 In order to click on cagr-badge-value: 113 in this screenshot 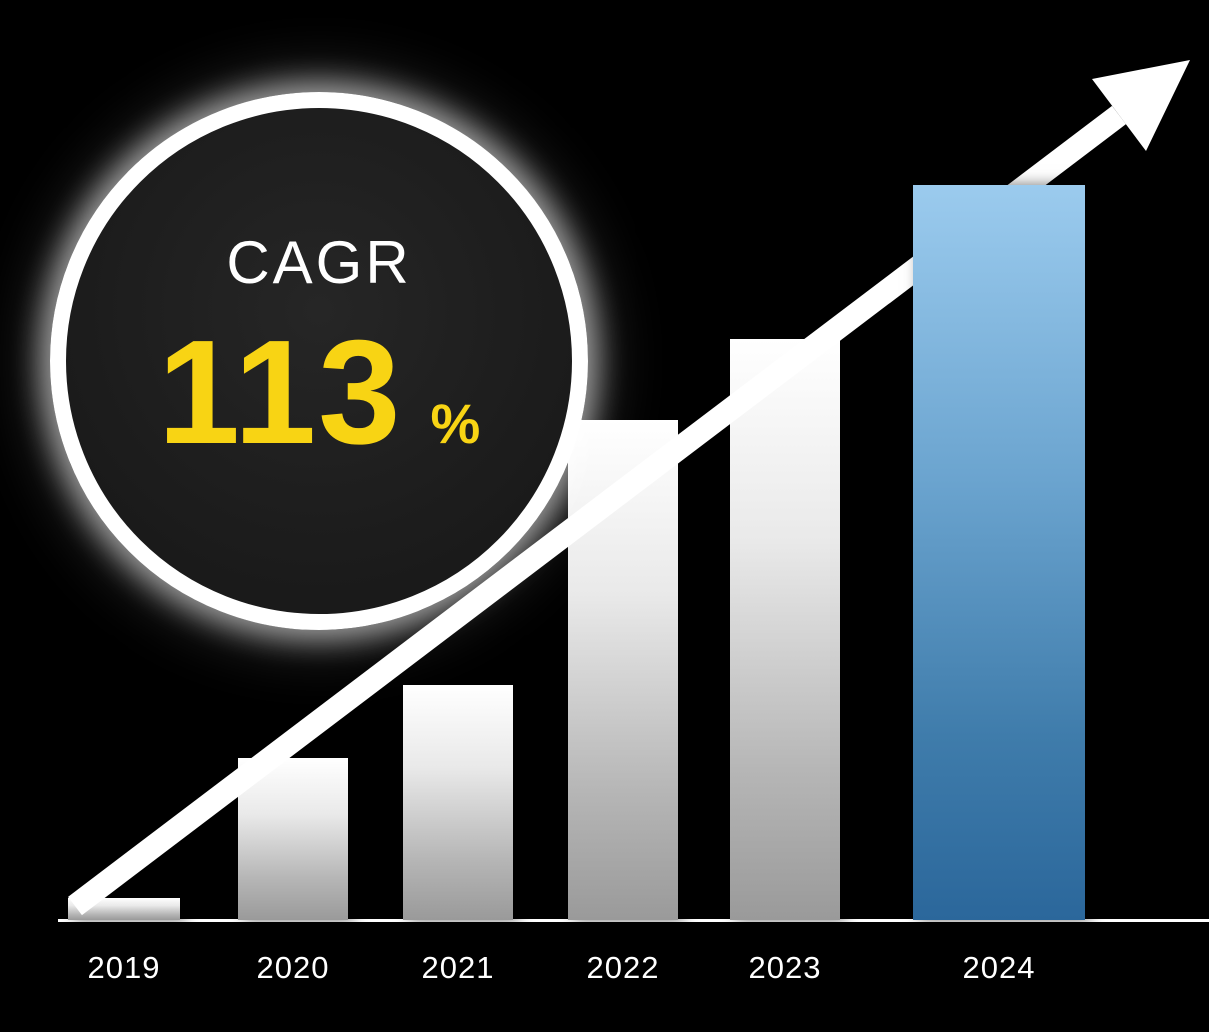, I will do `click(280, 392)`.